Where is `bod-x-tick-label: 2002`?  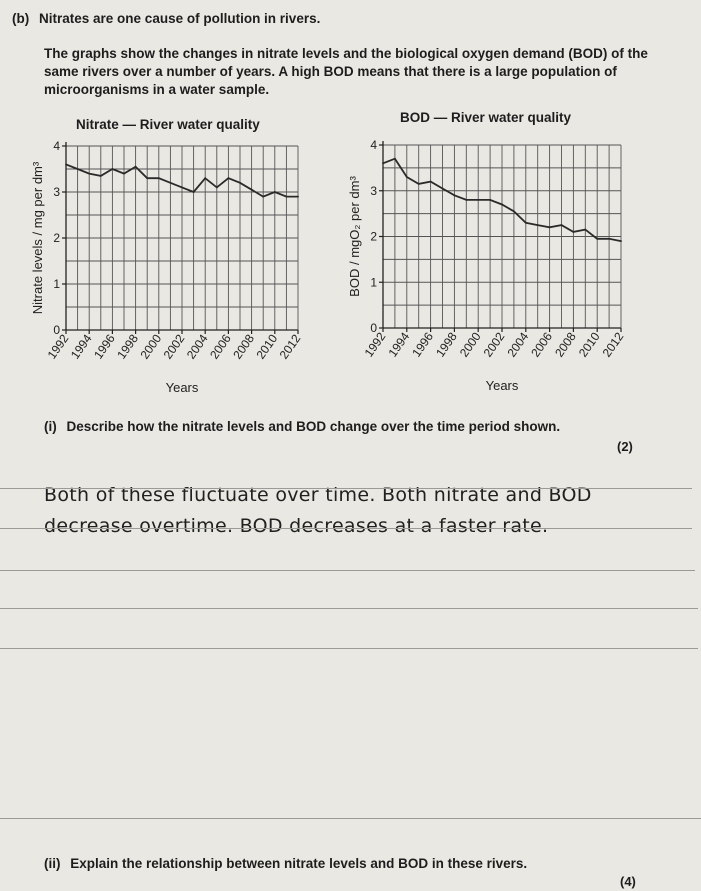
bod-x-tick-label: 2002 is located at coordinates (494, 344).